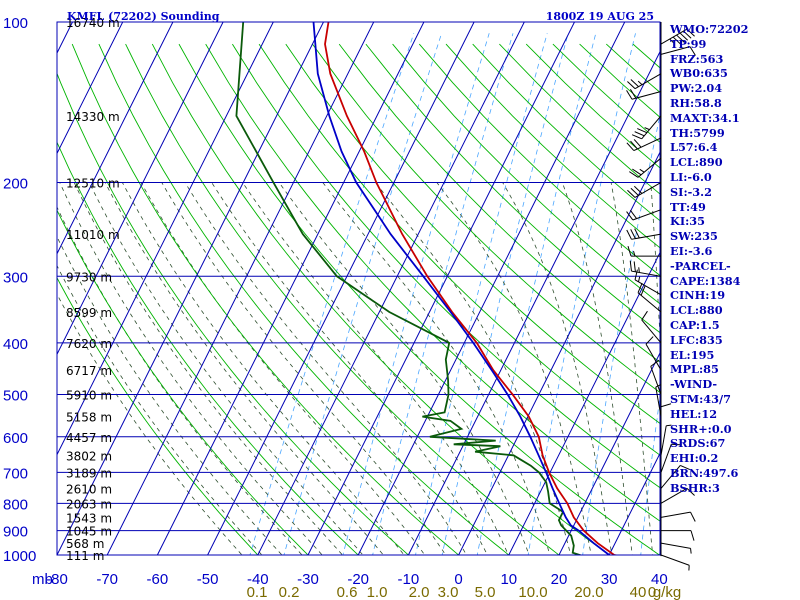 The image size is (800, 600). I want to click on mixing-ratio-label: 0.6, so click(347, 592).